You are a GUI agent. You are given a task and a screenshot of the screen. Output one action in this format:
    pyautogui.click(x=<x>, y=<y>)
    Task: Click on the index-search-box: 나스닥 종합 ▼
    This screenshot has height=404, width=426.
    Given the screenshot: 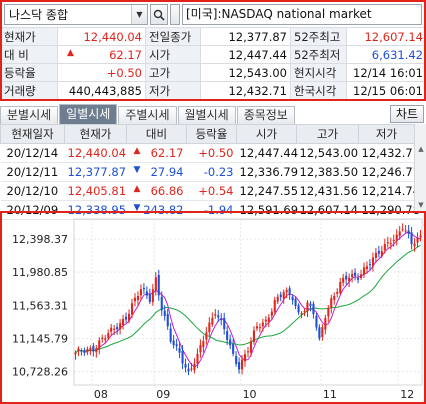 What is the action you would take?
    pyautogui.click(x=76, y=14)
    